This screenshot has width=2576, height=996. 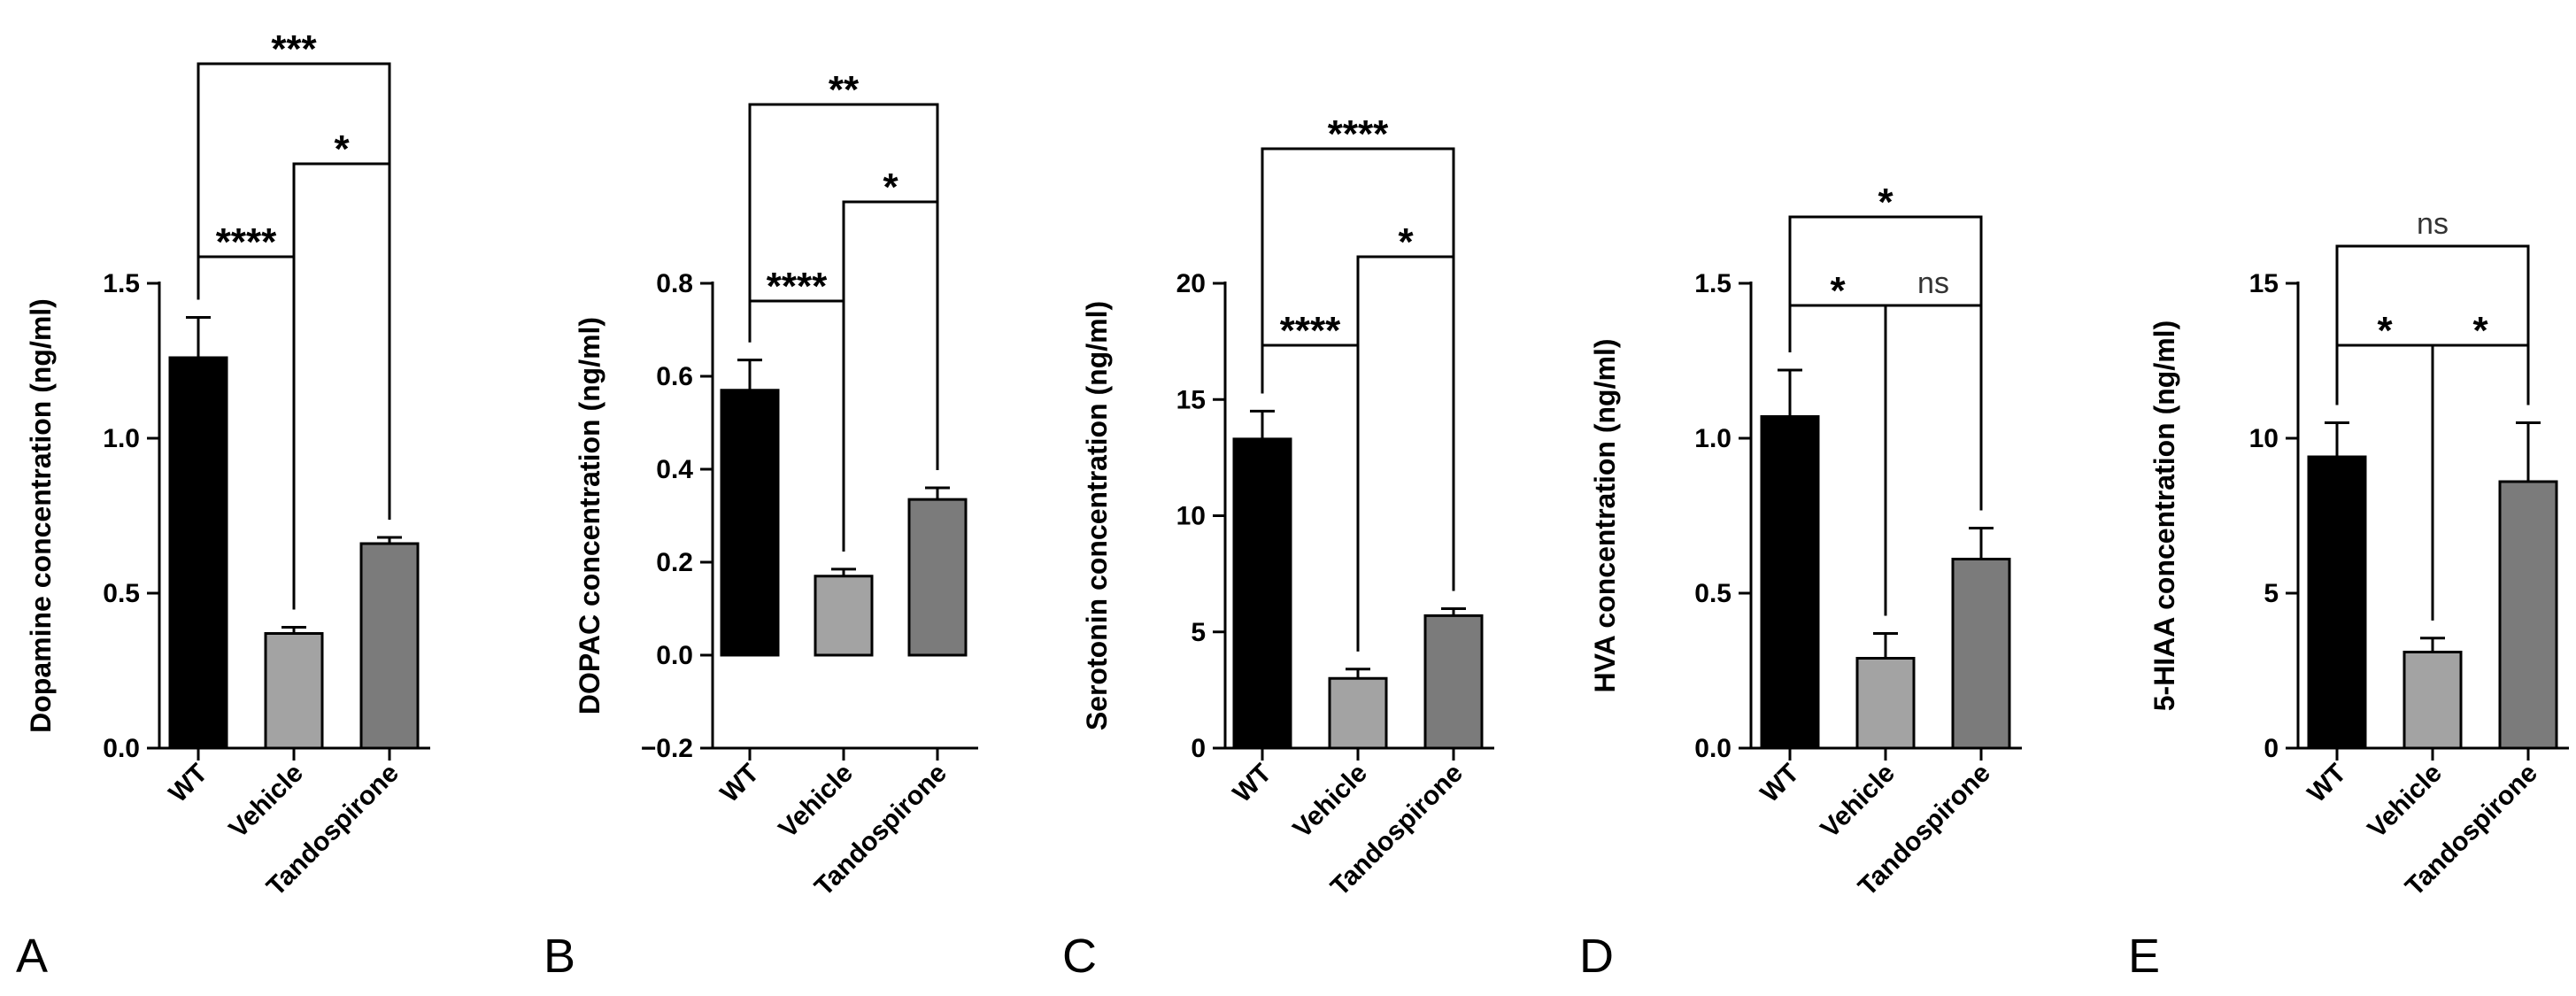 I want to click on y-axis-title: Dopamine concentration (ng/ml), so click(x=41, y=515).